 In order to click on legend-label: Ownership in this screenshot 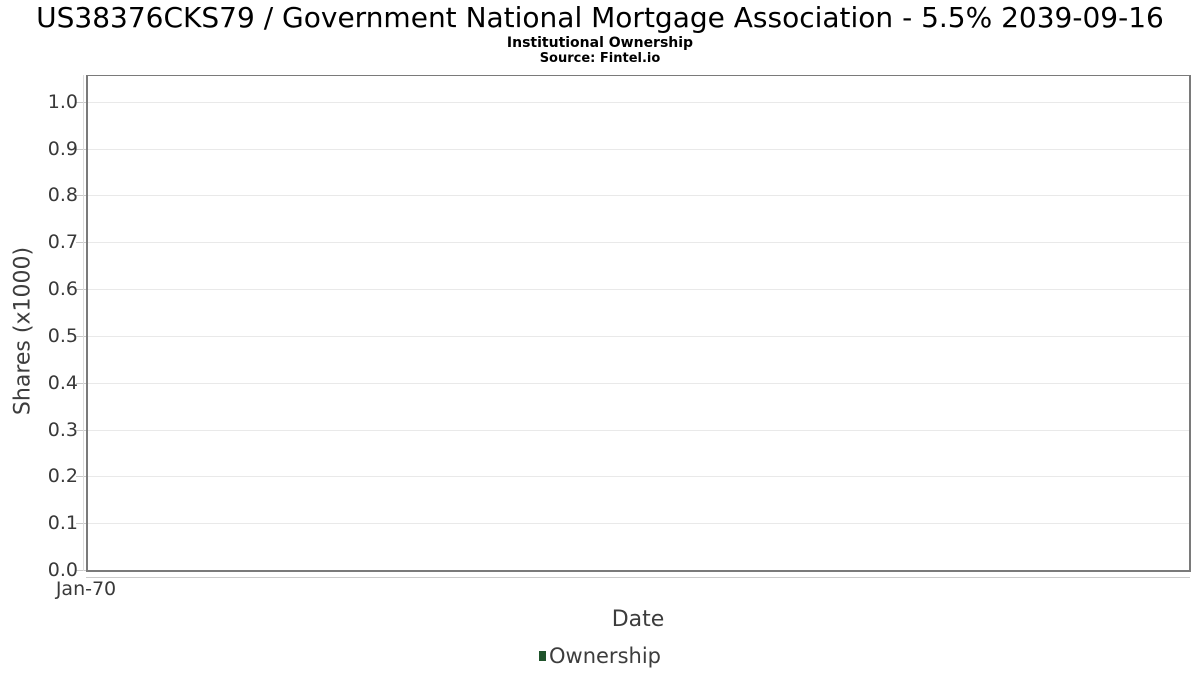, I will do `click(605, 656)`.